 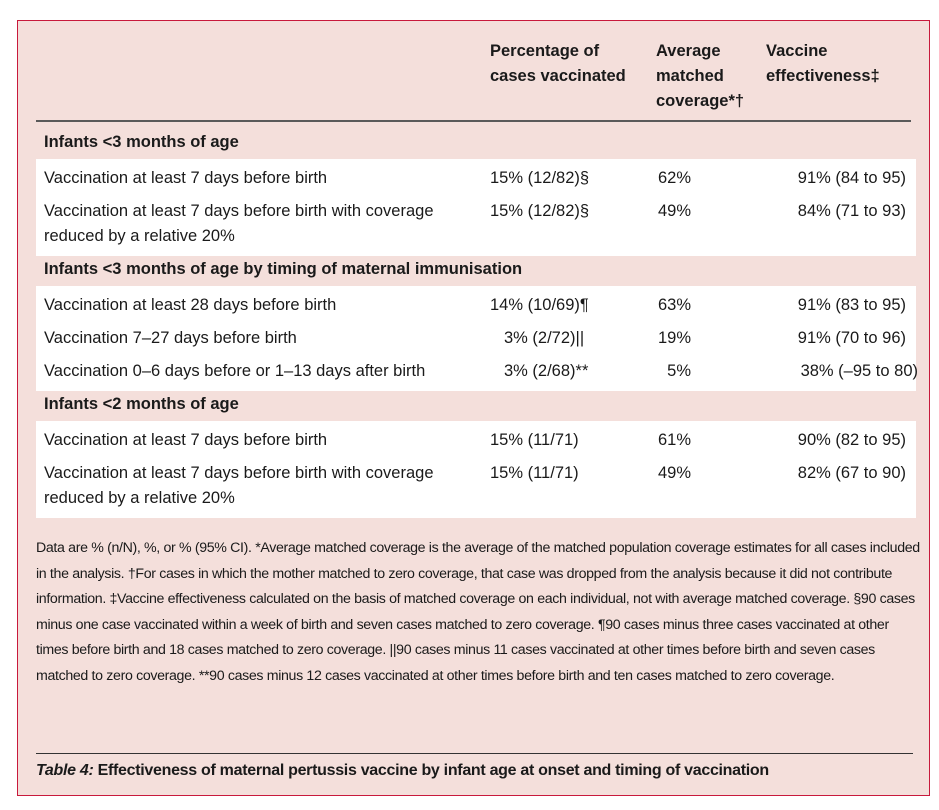 What do you see at coordinates (674, 178) in the screenshot?
I see `cell-coverage: 62%` at bounding box center [674, 178].